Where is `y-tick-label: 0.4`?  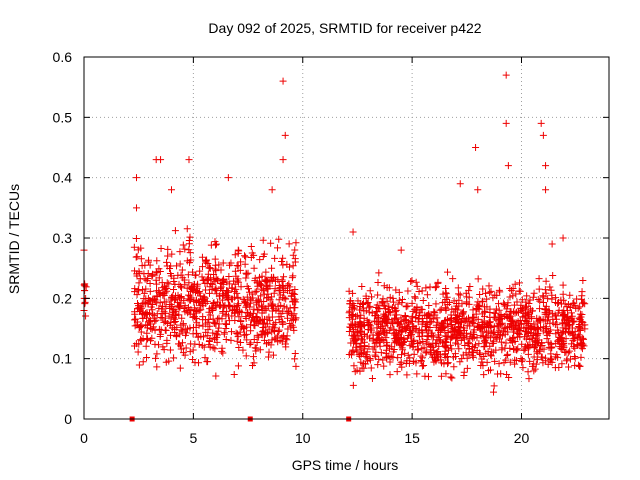 y-tick-label: 0.4 is located at coordinates (63, 178).